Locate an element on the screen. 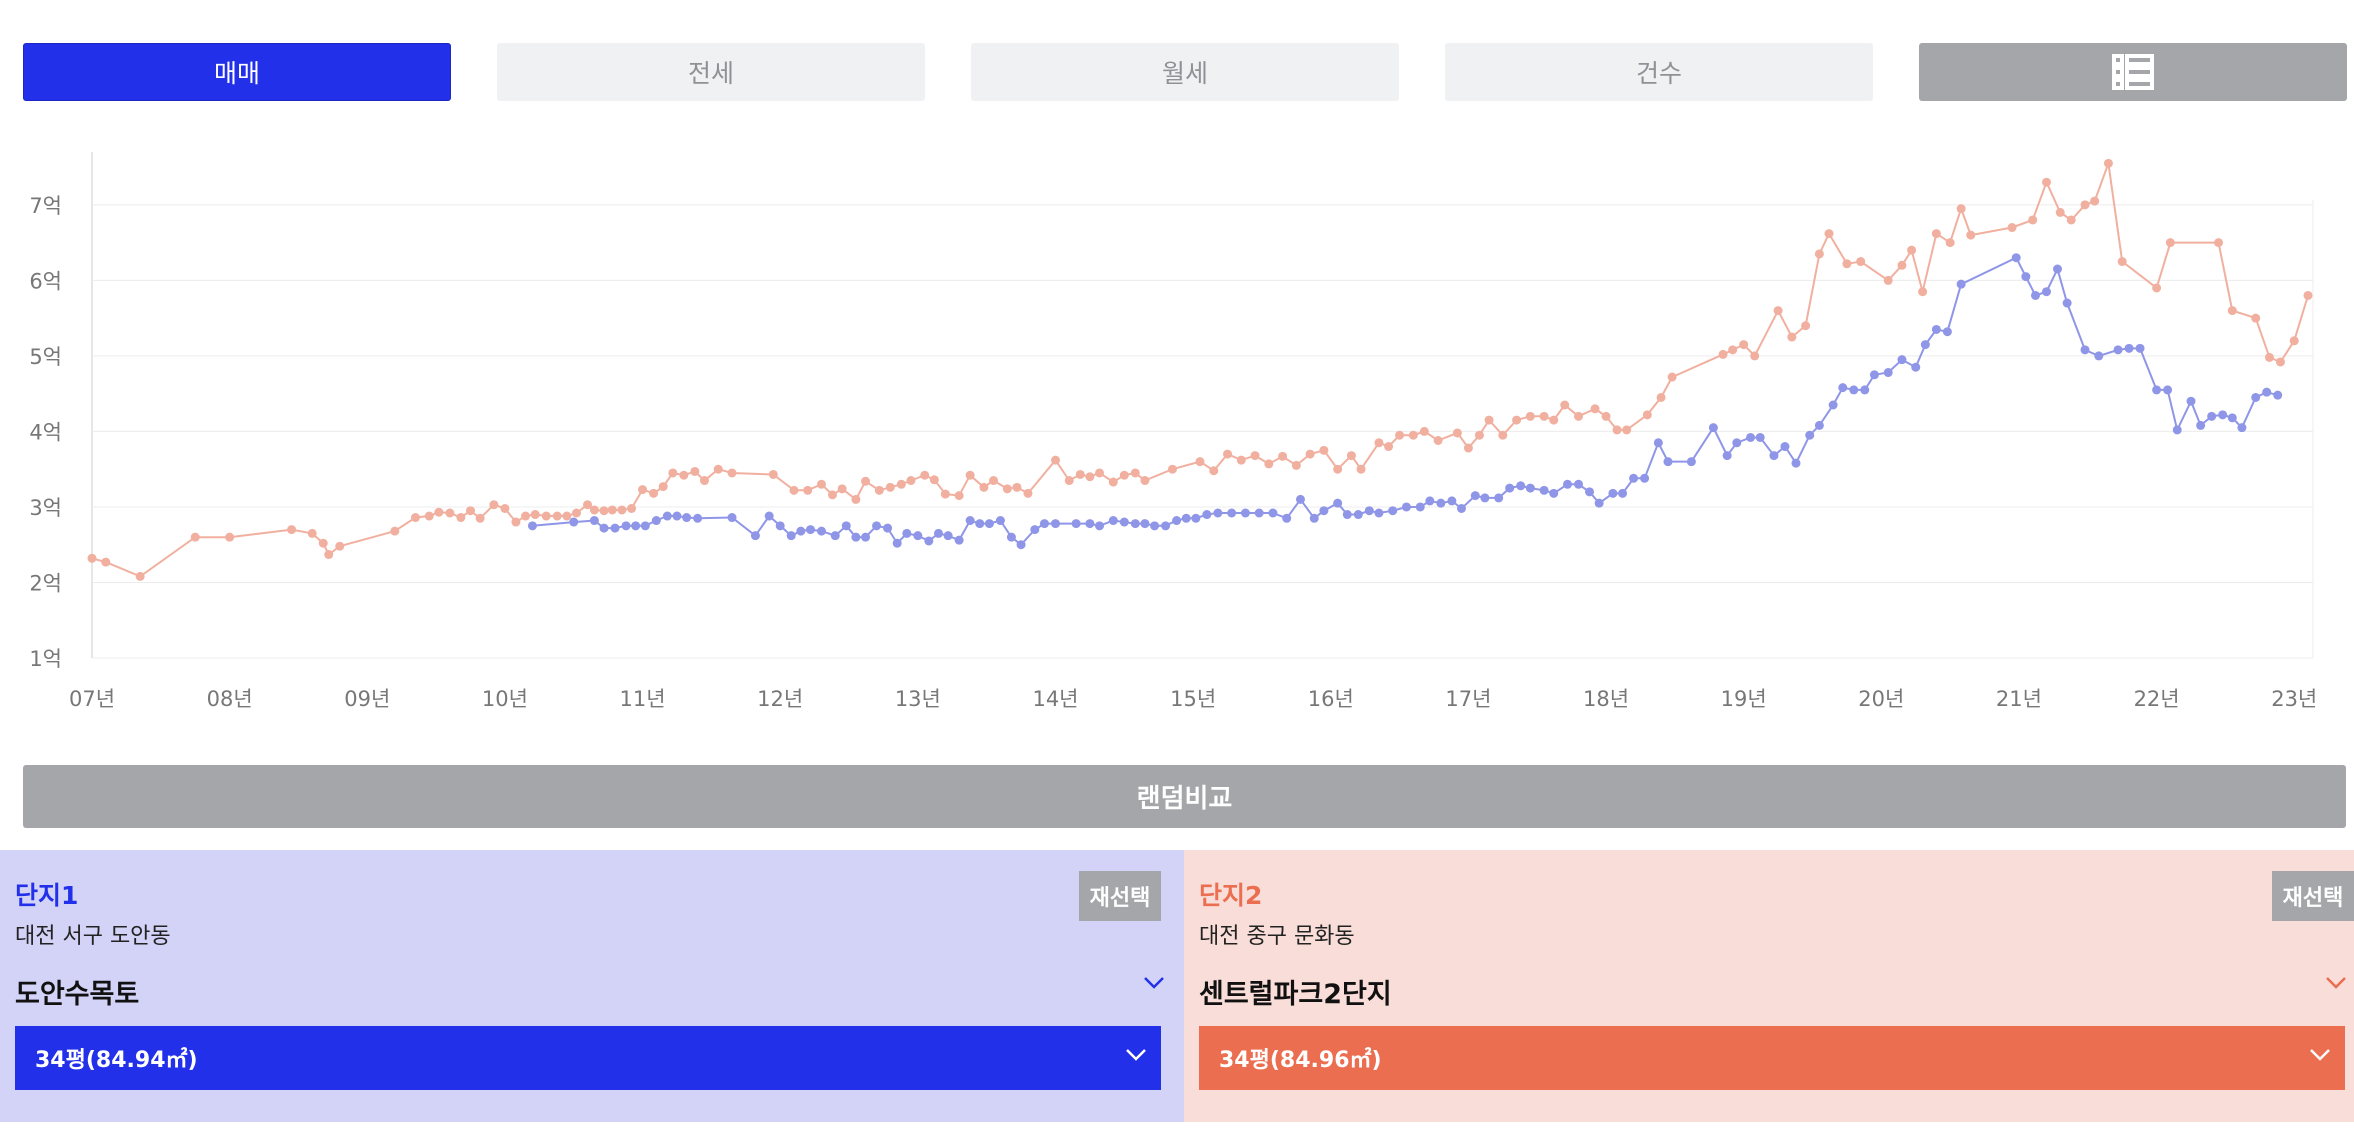  deal-type-tabs: 매매 전세 월세 건수 is located at coordinates (1177, 70).